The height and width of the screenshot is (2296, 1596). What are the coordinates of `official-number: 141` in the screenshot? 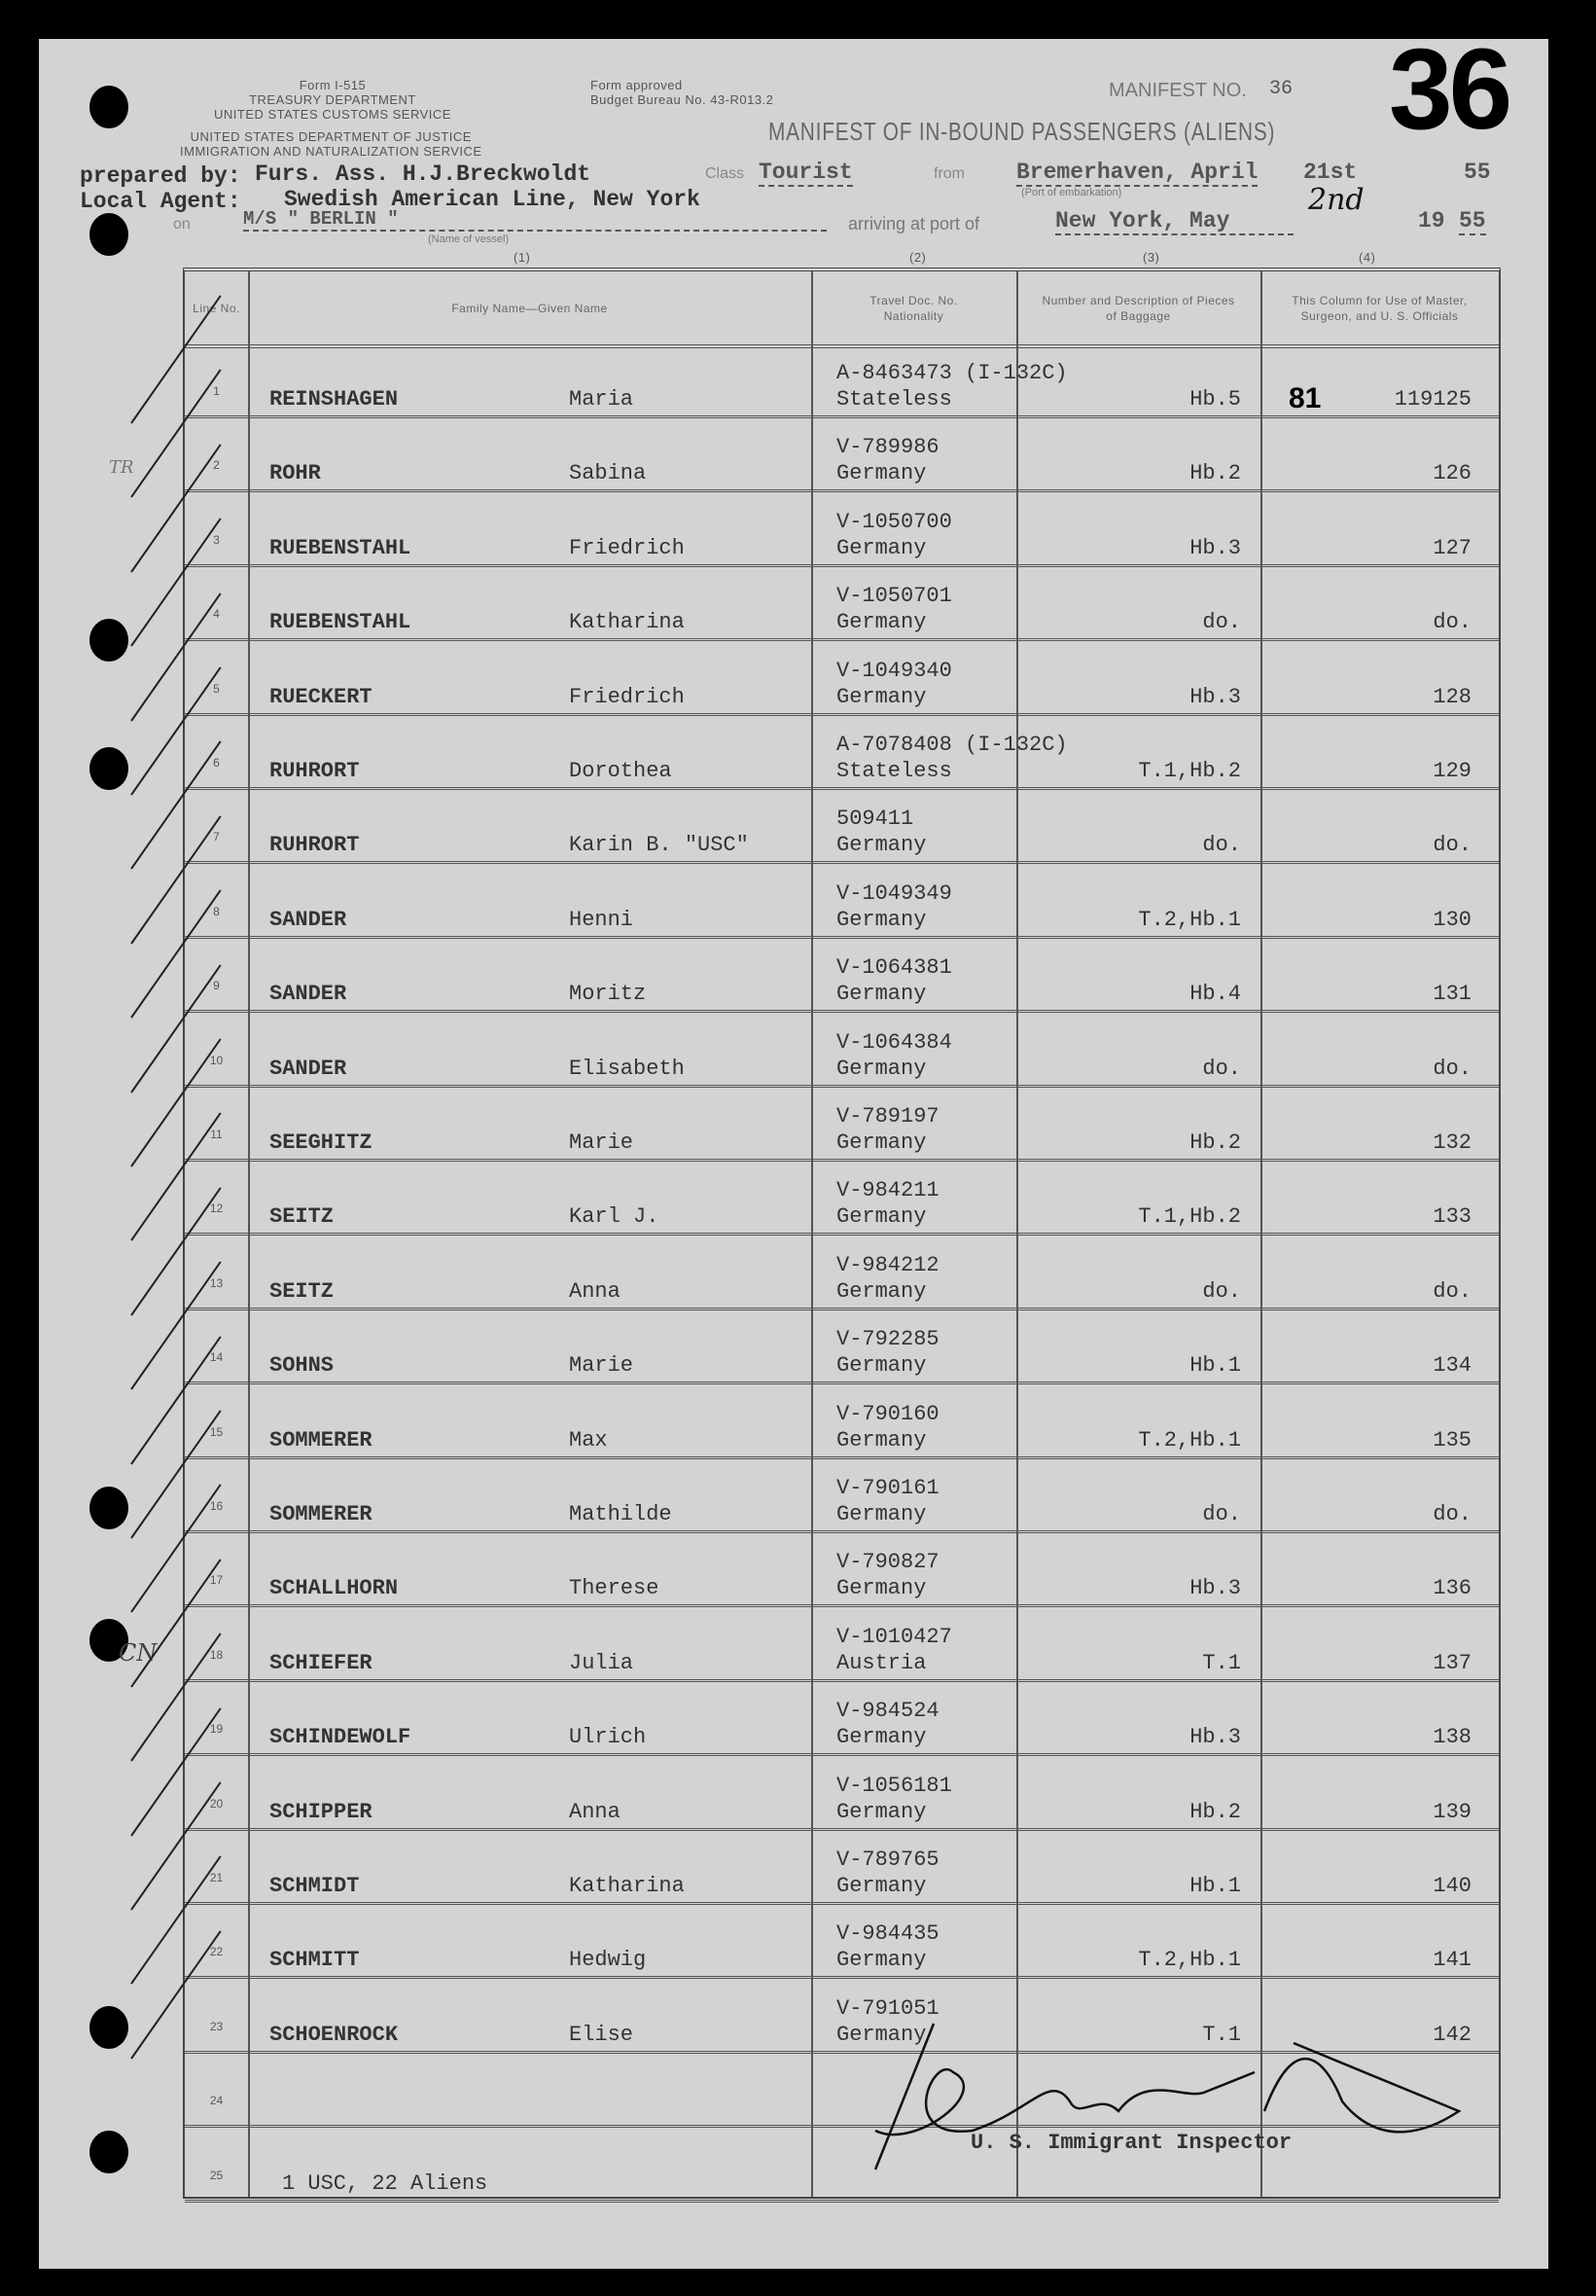 It's located at (1452, 1960).